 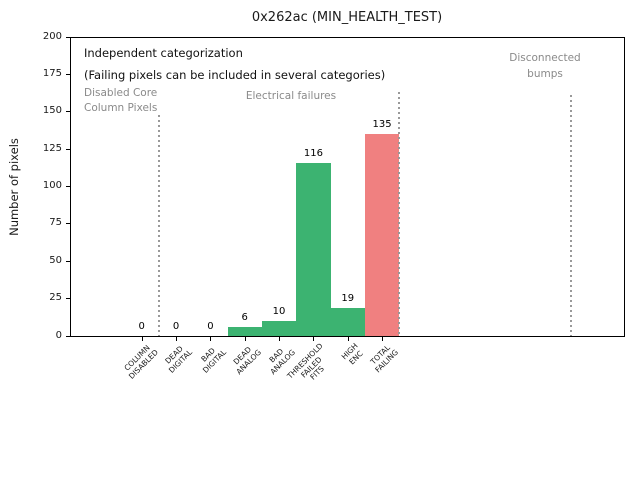 What do you see at coordinates (245, 331) in the screenshot?
I see `bar-dead-analog` at bounding box center [245, 331].